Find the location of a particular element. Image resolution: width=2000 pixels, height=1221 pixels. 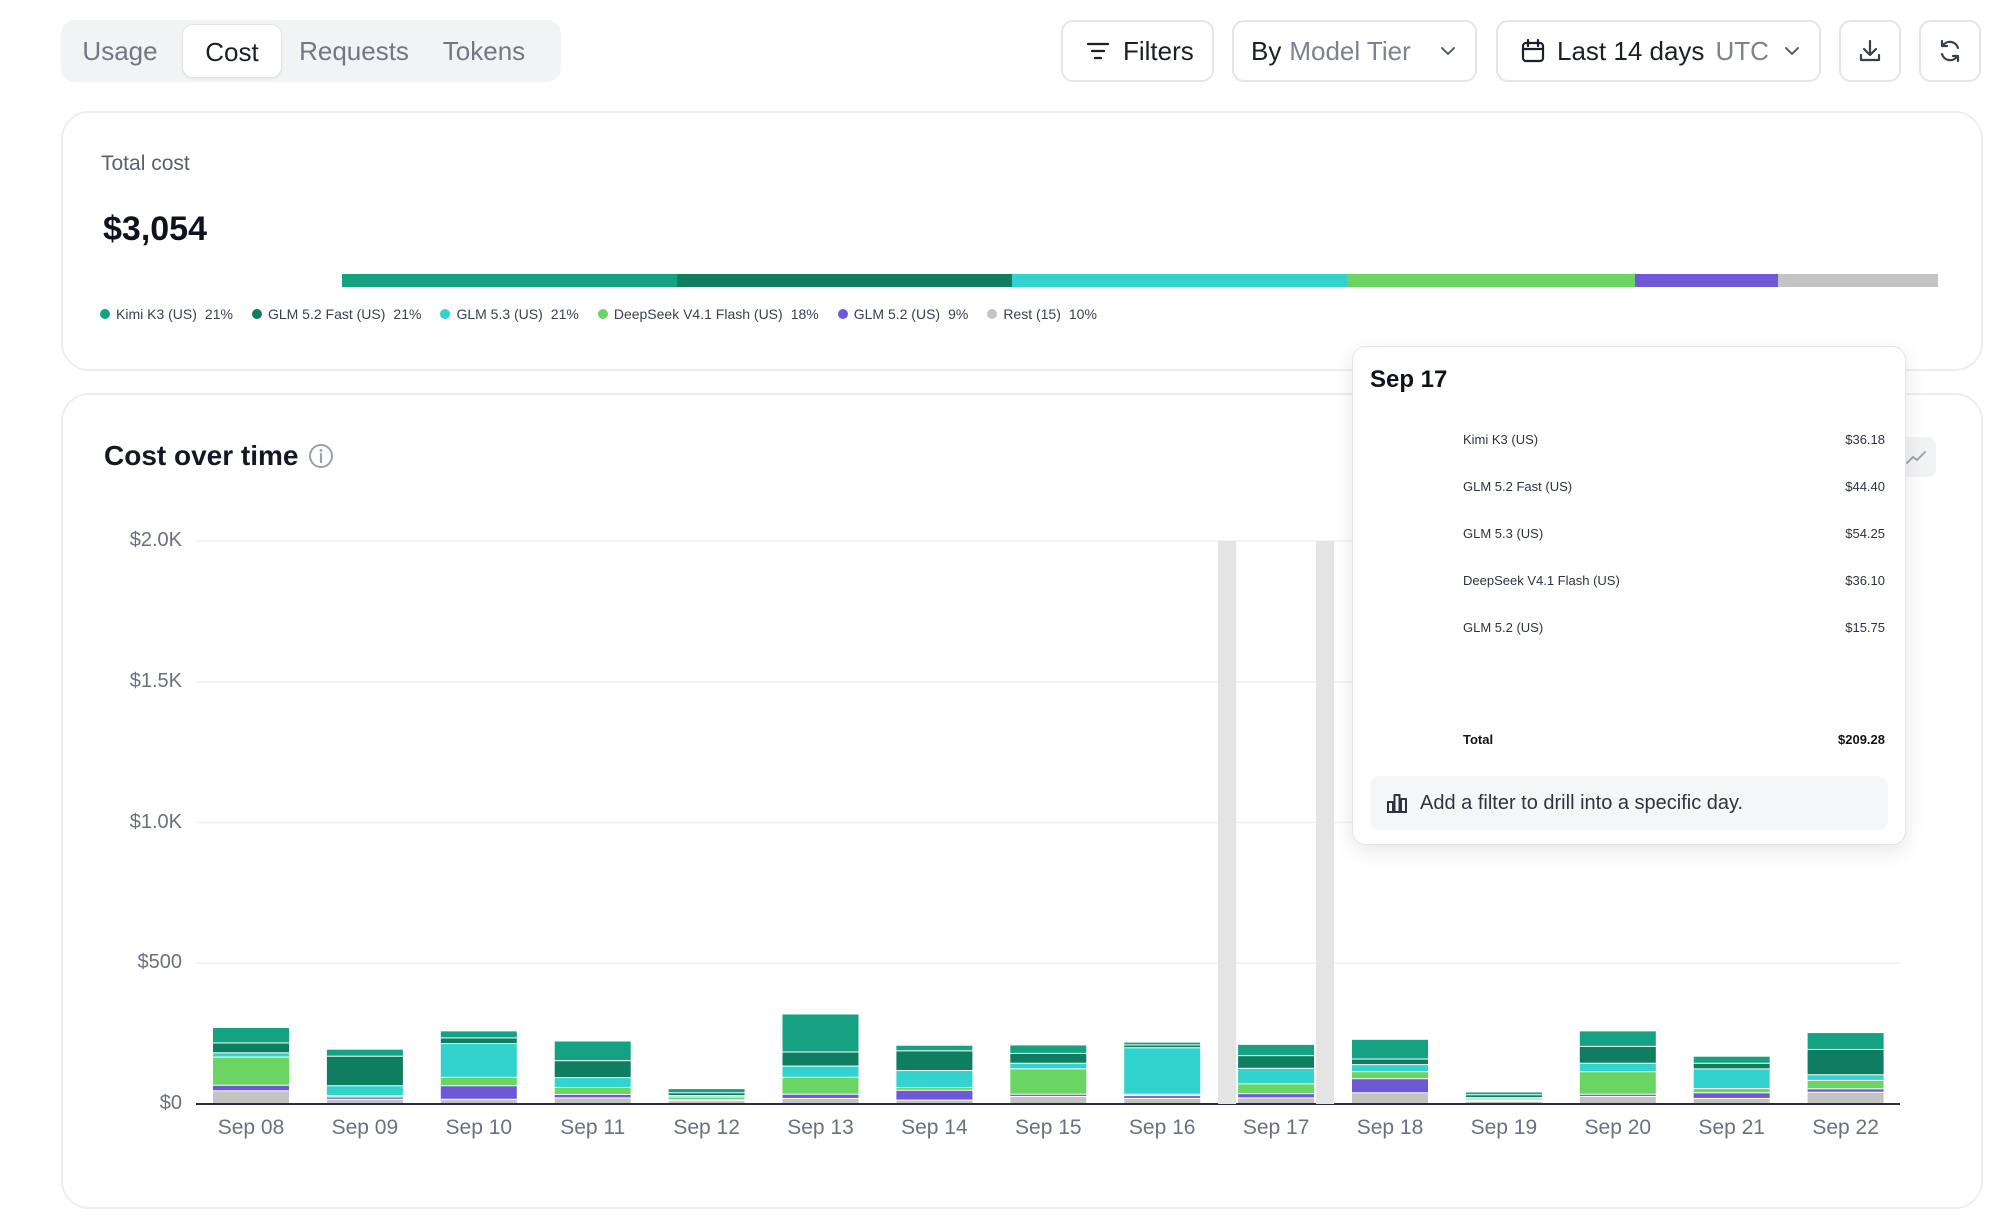

x-tick-label: Sep 13 is located at coordinates (820, 1127).